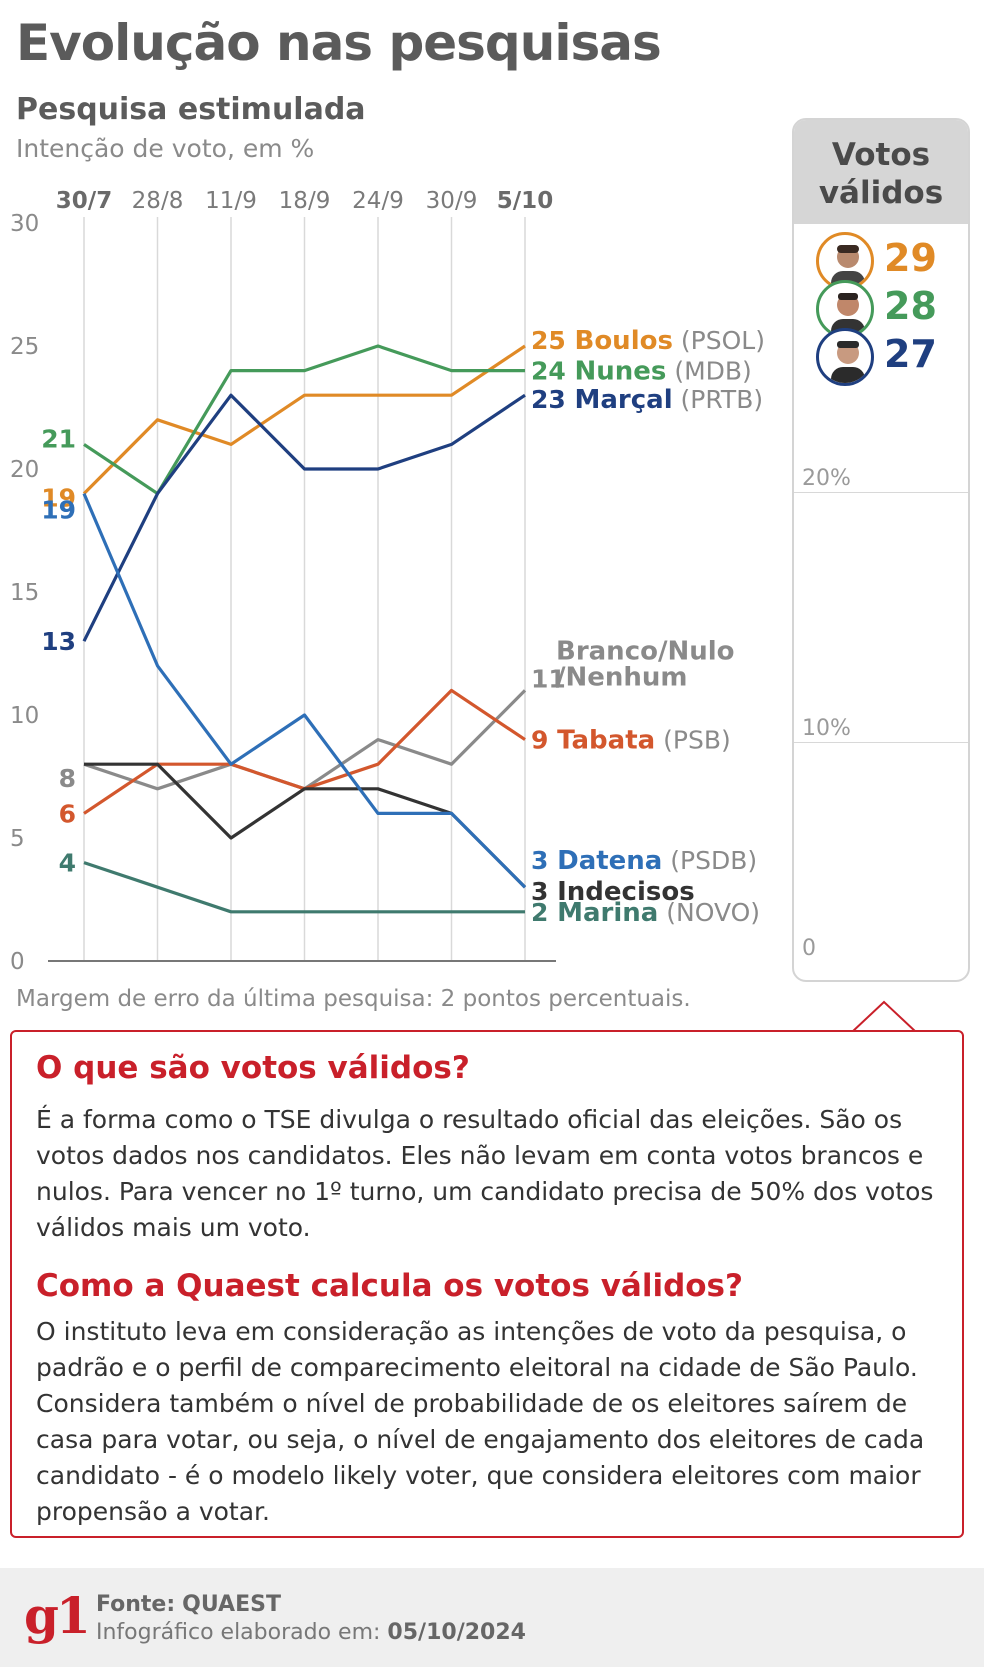 This screenshot has height=1667, width=984. What do you see at coordinates (191, 109) in the screenshot?
I see `chart-subtitle: Pesquisa estimulada` at bounding box center [191, 109].